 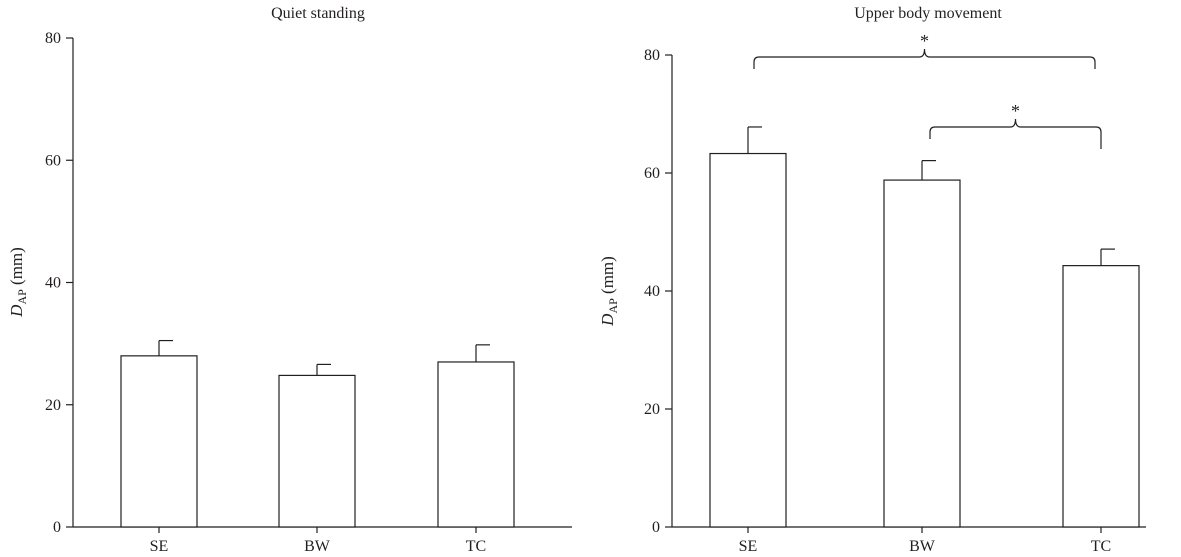 What do you see at coordinates (928, 13) in the screenshot?
I see `chart-title: Upper body movement` at bounding box center [928, 13].